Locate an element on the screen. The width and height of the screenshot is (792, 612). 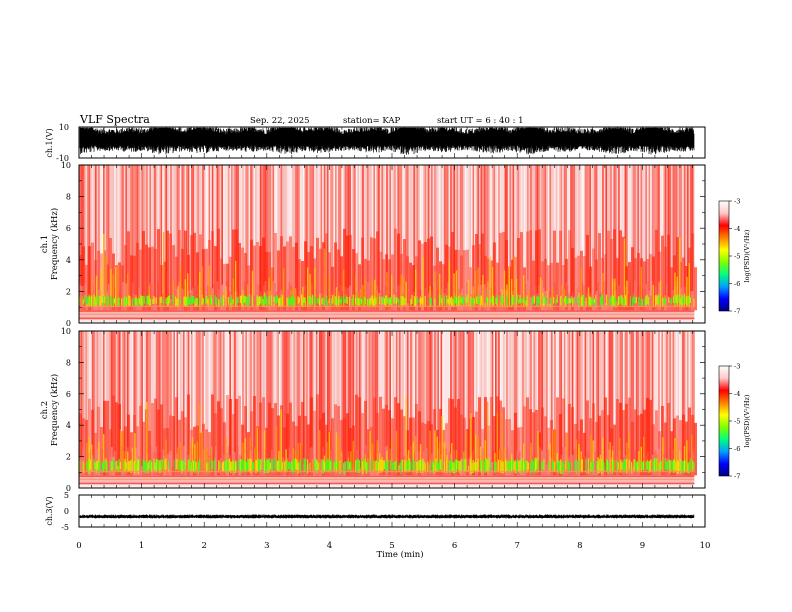
time-tick-label: 3 is located at coordinates (266, 546).